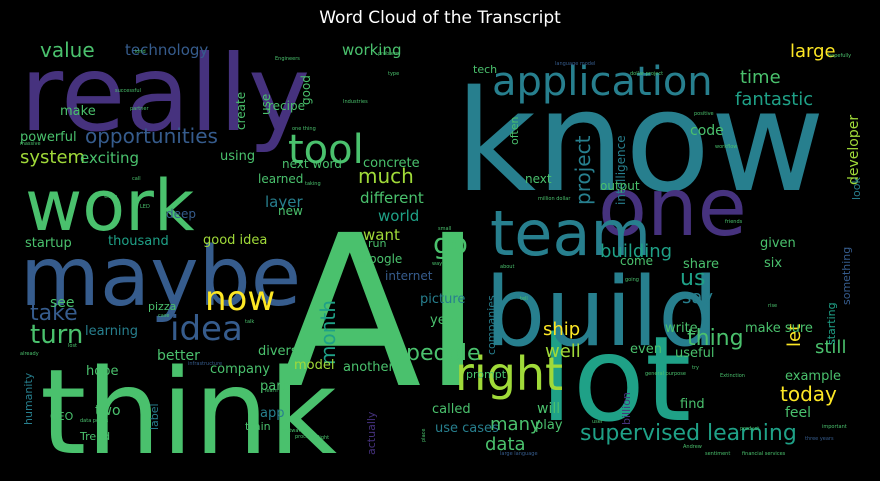 The image size is (880, 481). I want to click on word-light: light, so click(323, 438).